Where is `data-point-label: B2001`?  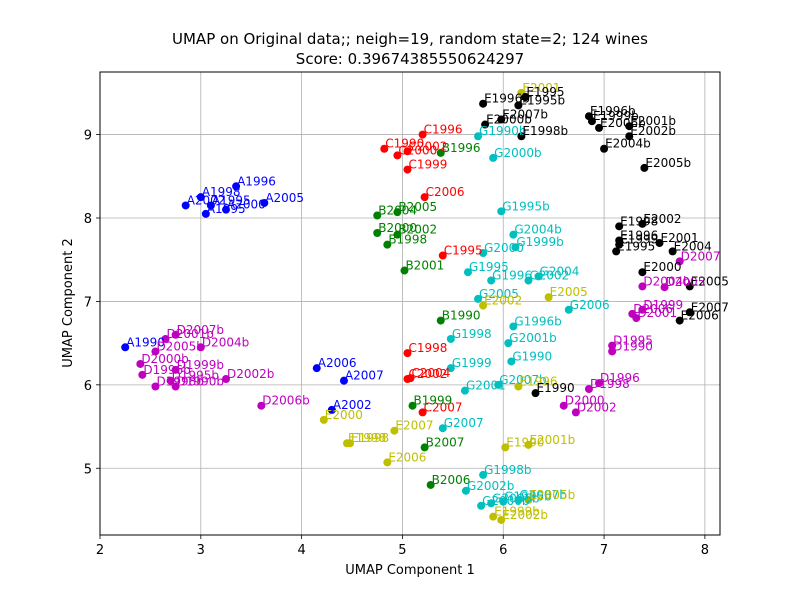
data-point-label: B2001 is located at coordinates (424, 266).